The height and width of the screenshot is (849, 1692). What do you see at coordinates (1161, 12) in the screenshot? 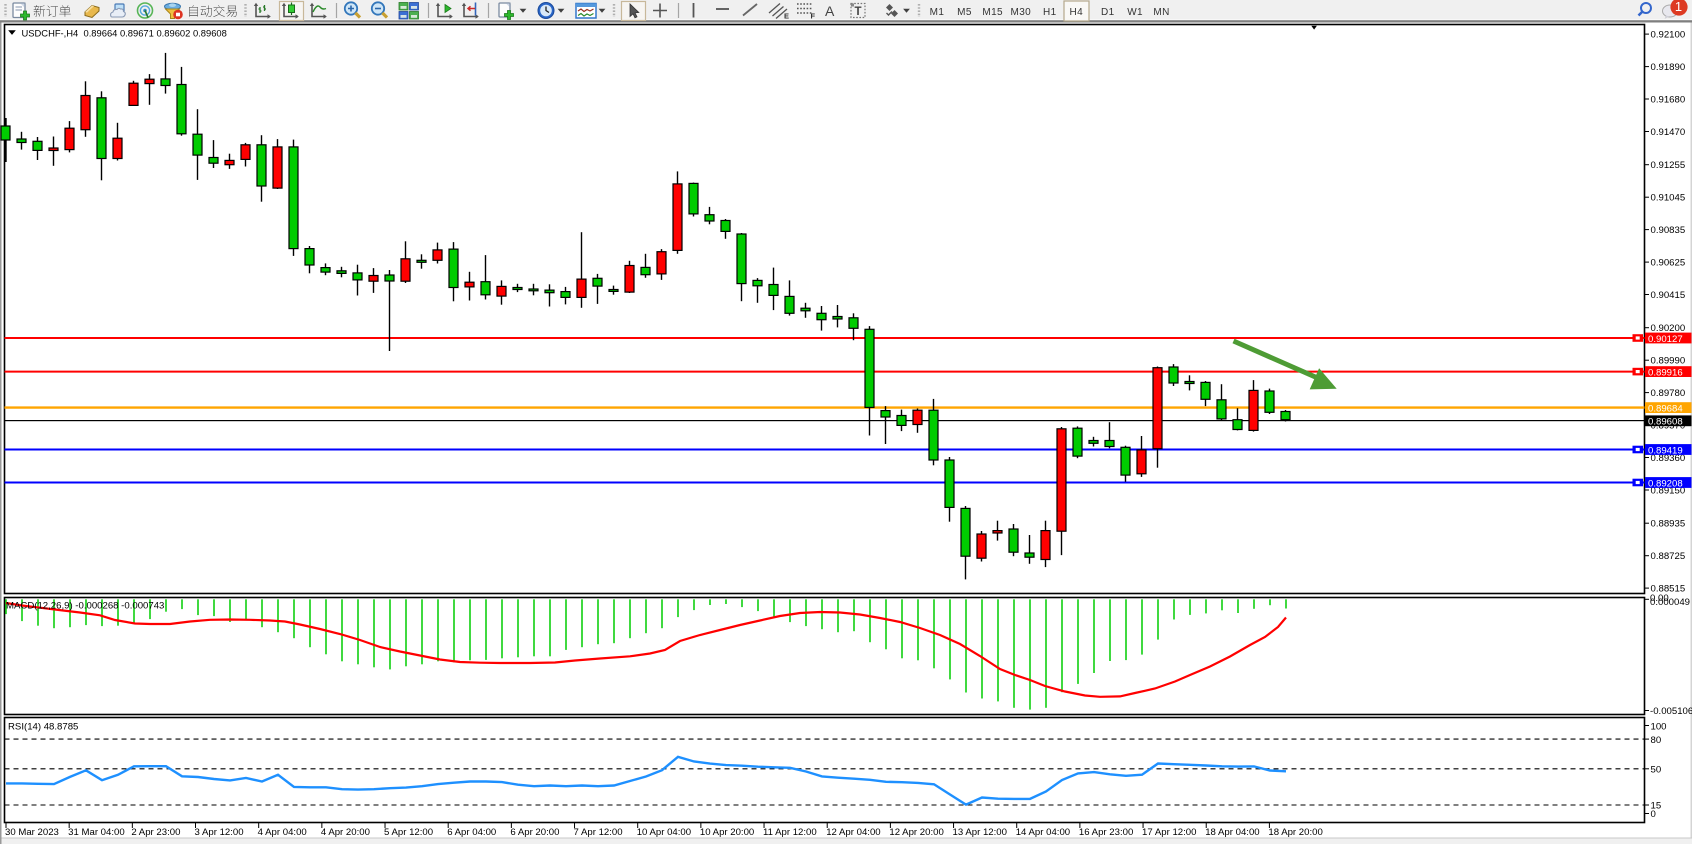
I see `svg-text: MN` at bounding box center [1161, 12].